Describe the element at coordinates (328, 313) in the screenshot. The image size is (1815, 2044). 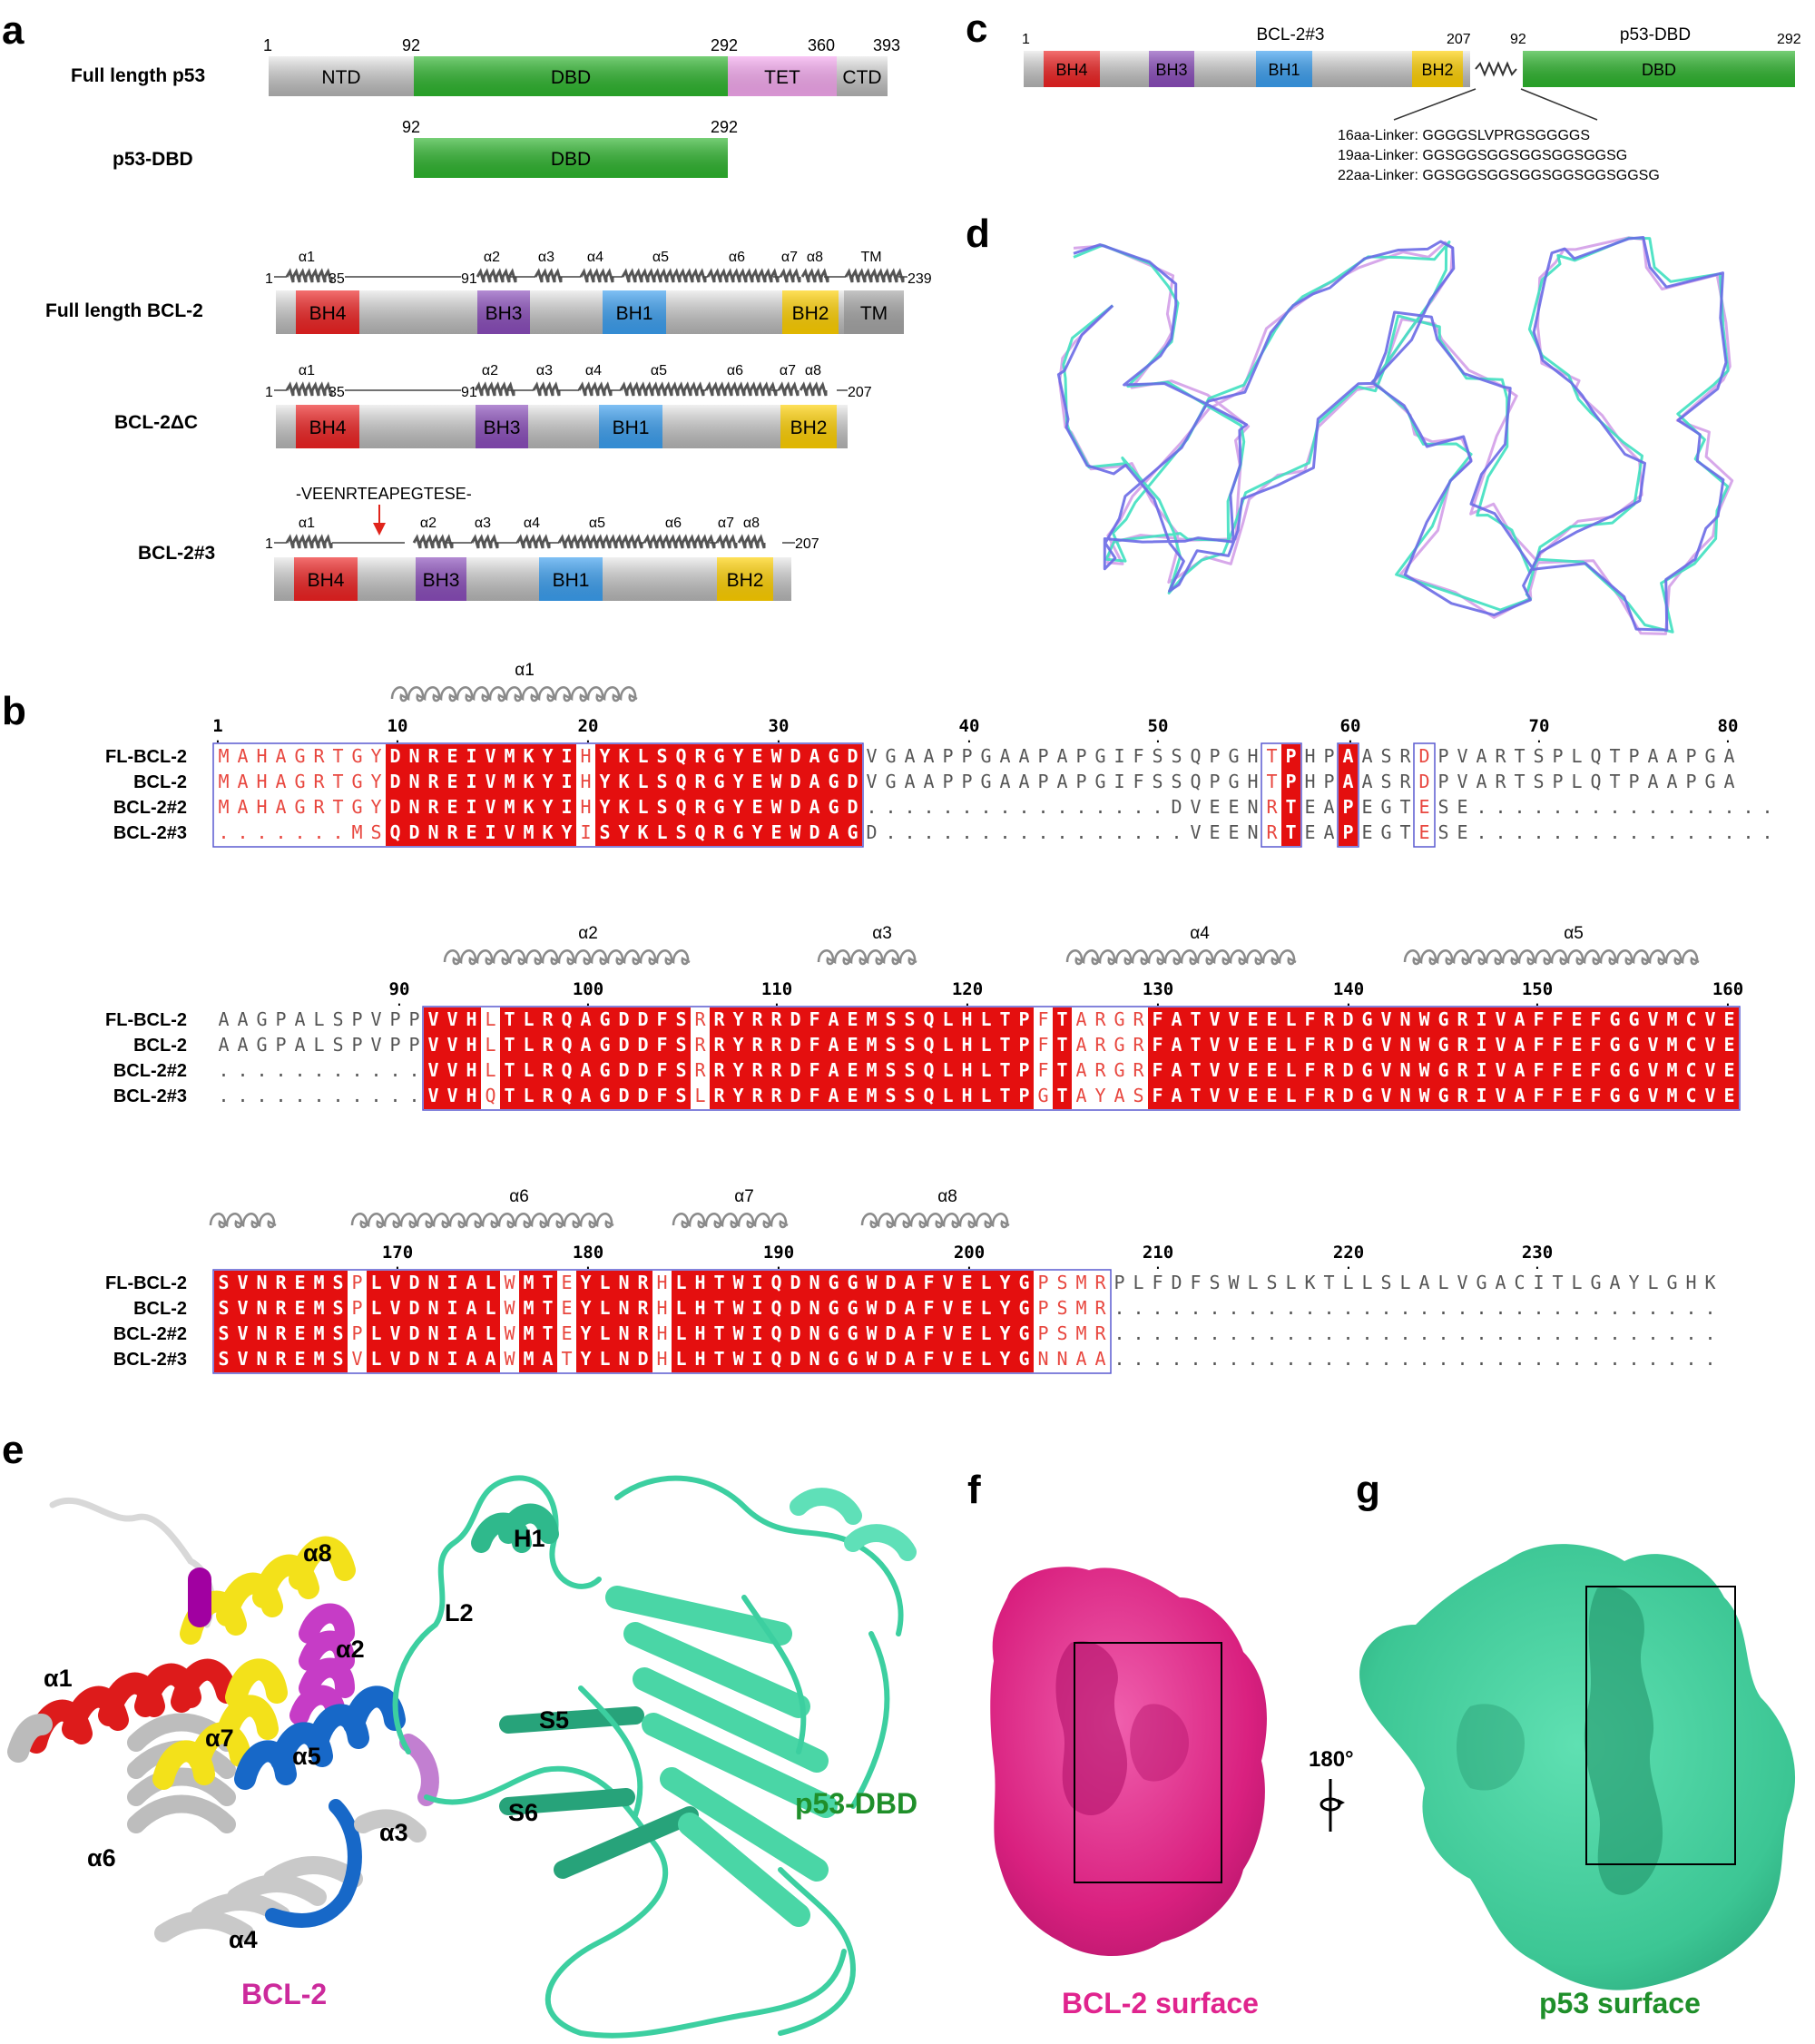
I see `bh4-label: BH4` at that location.